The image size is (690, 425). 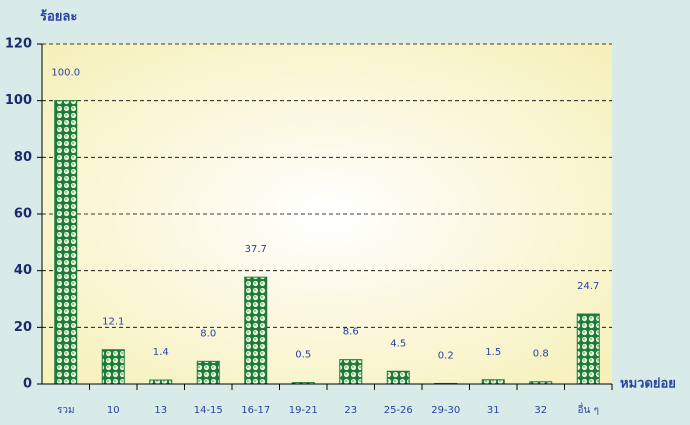 I want to click on x-axis-label: หมวดย่อย, so click(x=648, y=384).